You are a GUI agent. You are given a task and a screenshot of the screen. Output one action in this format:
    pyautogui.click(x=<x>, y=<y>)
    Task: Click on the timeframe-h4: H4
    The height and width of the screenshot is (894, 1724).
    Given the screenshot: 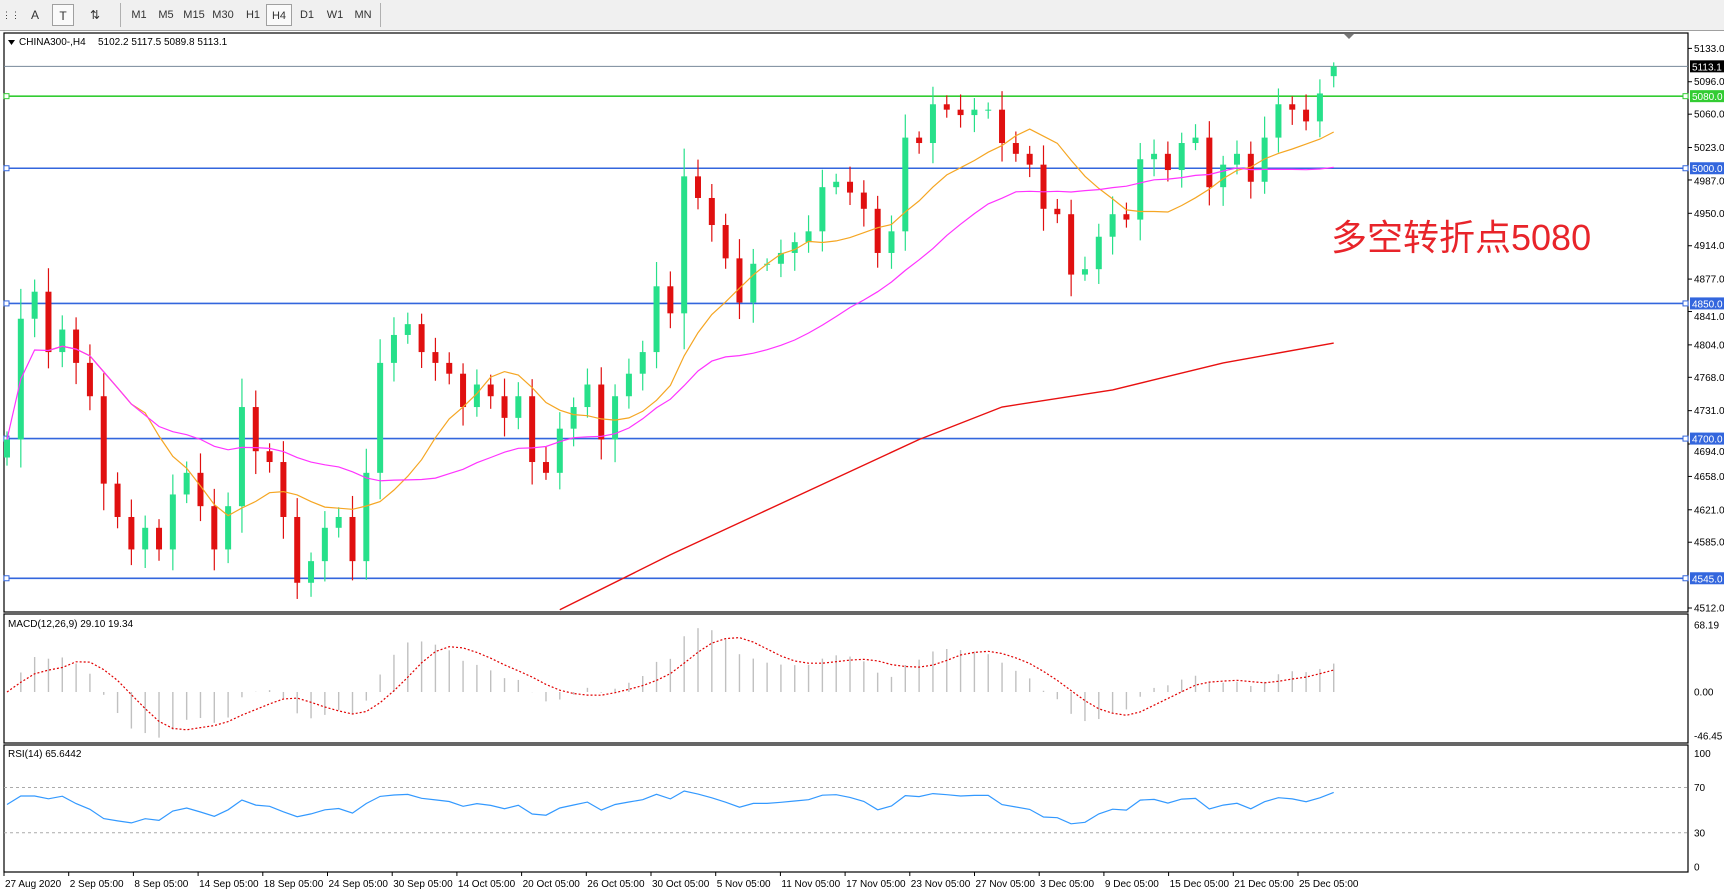 What is the action you would take?
    pyautogui.click(x=279, y=15)
    